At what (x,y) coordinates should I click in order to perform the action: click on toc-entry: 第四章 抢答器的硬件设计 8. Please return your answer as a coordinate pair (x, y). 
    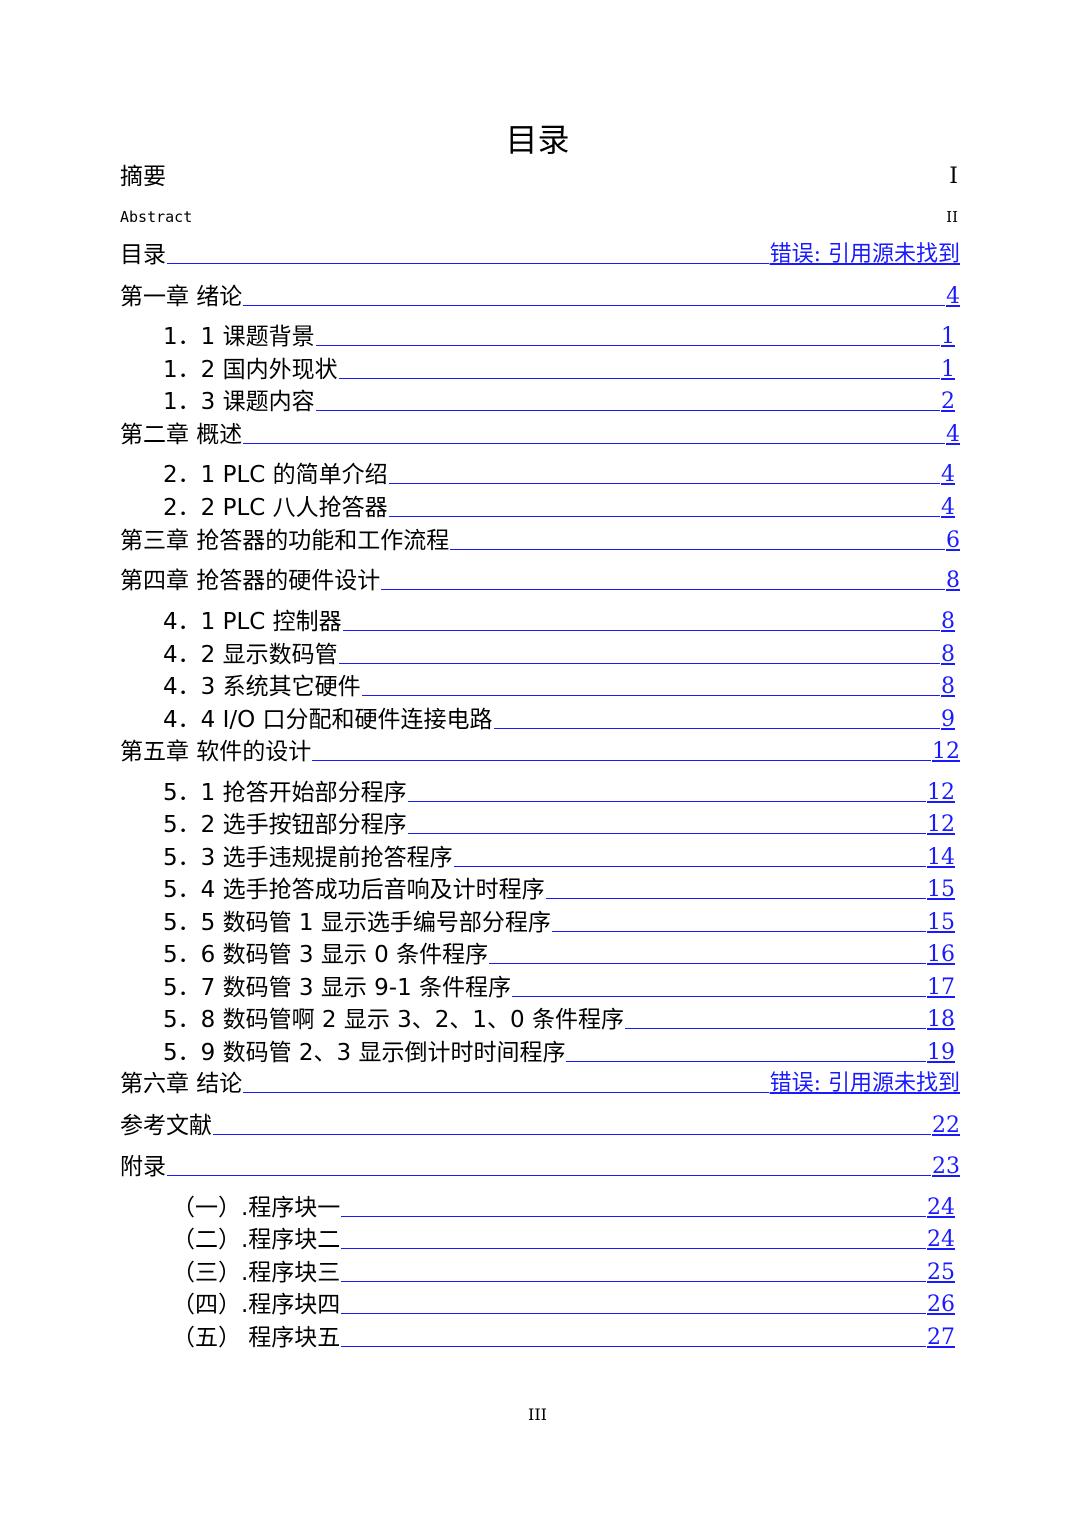
    Looking at the image, I should click on (540, 579).